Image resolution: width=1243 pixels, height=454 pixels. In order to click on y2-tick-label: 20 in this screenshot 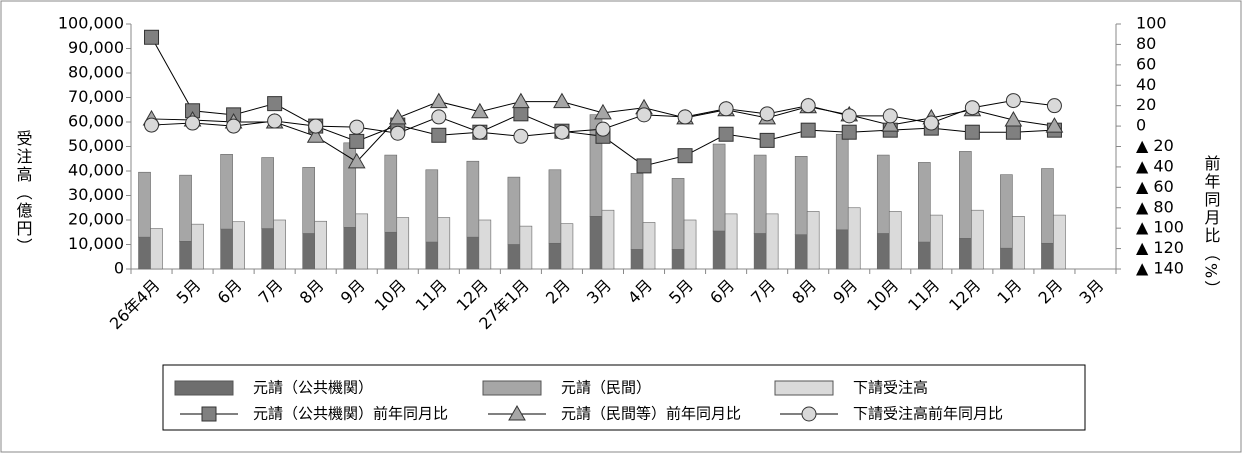, I will do `click(1146, 104)`.